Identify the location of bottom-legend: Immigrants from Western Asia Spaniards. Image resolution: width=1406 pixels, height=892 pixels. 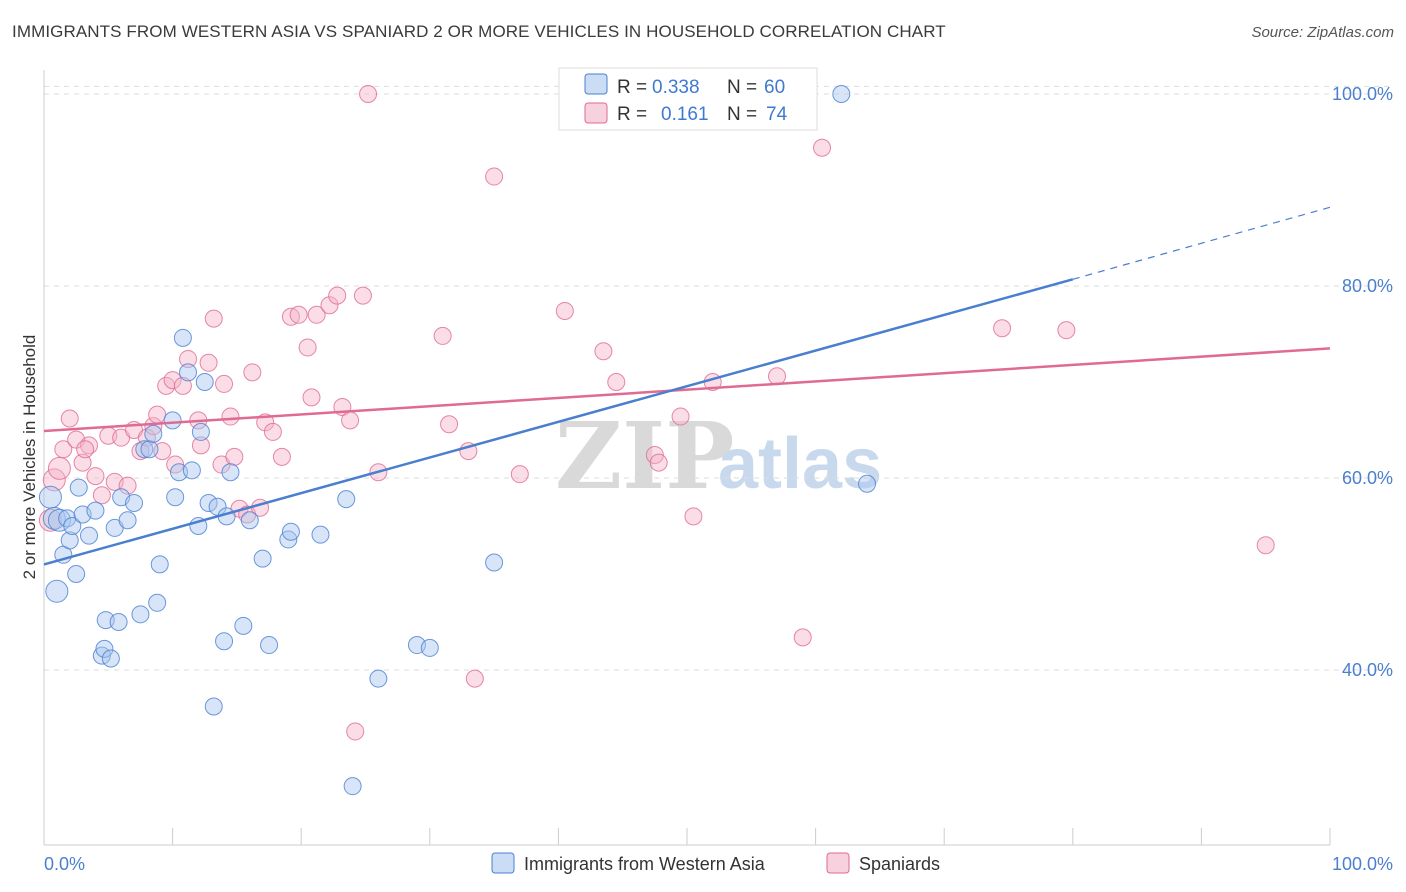
(715, 863).